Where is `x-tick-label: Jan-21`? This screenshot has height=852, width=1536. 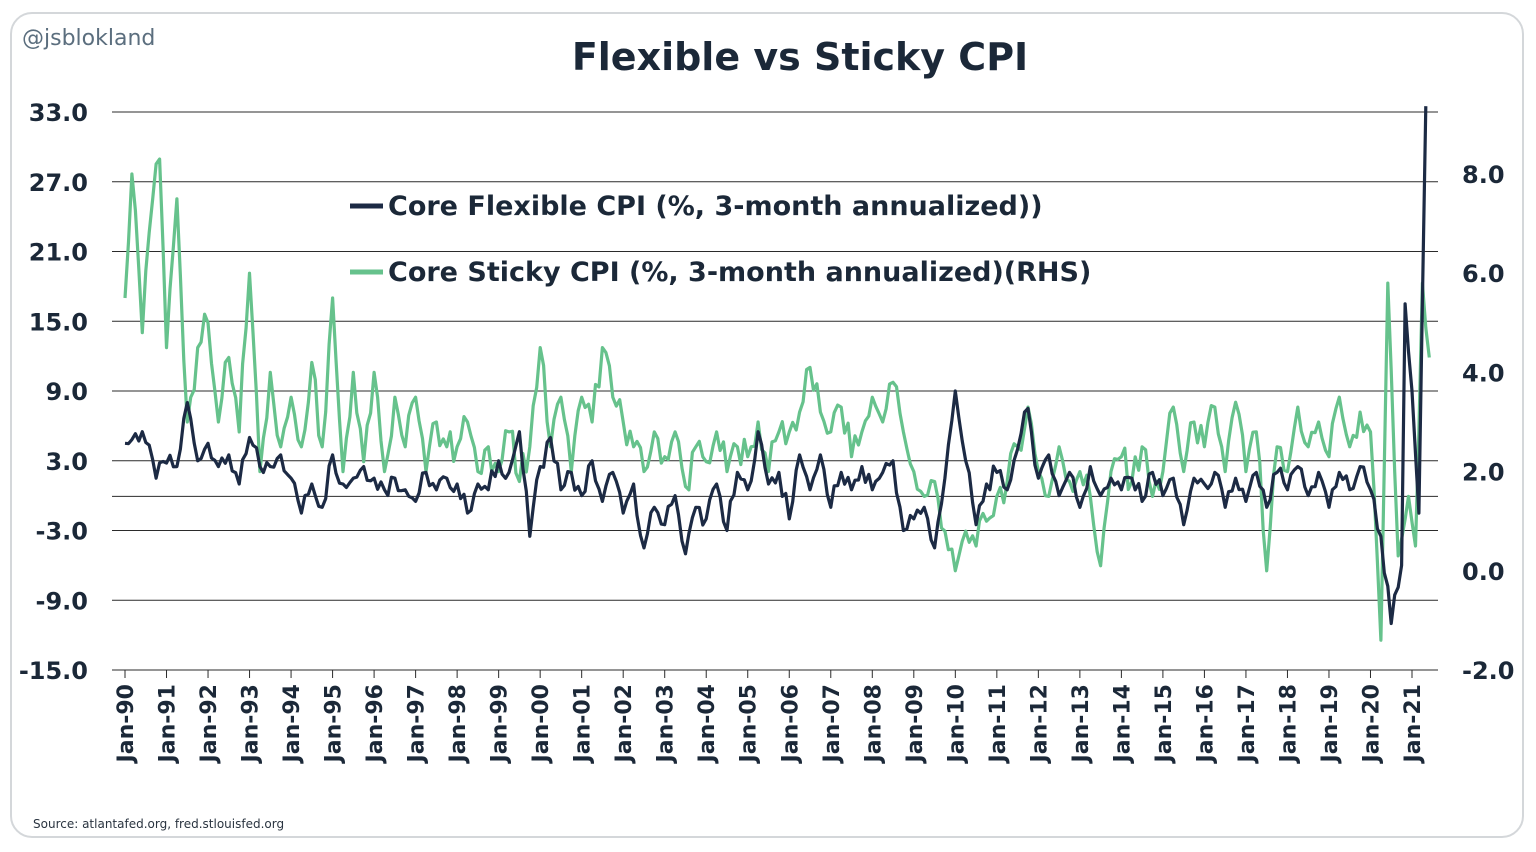 x-tick-label: Jan-21 is located at coordinates (1413, 724).